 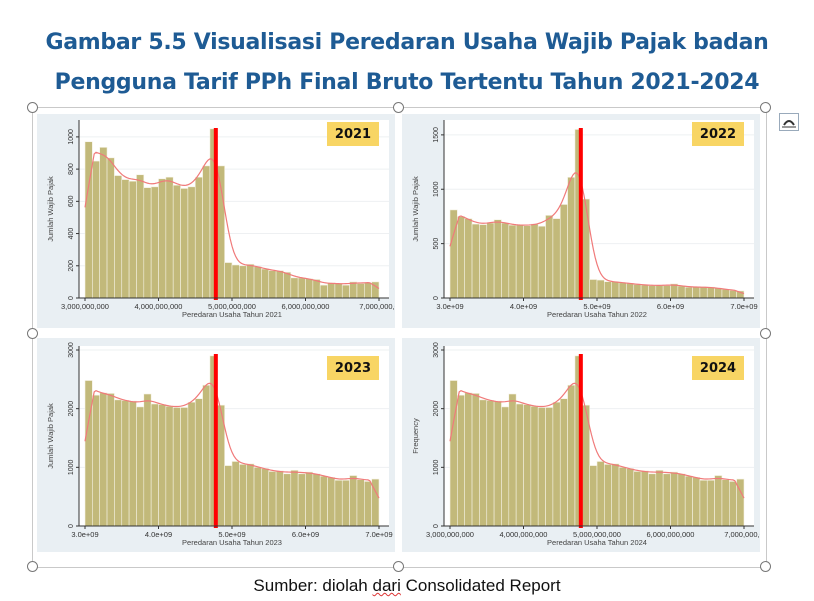 I want to click on x-tick-label: 4,000,000,000, so click(x=159, y=306).